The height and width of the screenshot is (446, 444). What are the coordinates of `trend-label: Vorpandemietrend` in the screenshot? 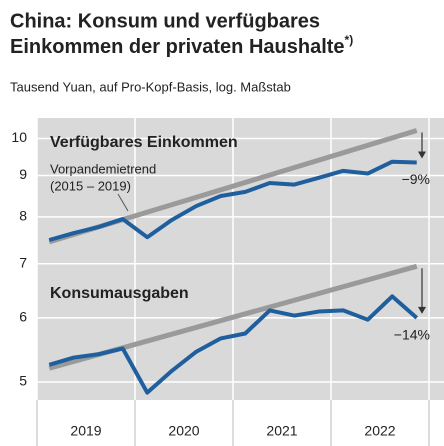 It's located at (103, 168).